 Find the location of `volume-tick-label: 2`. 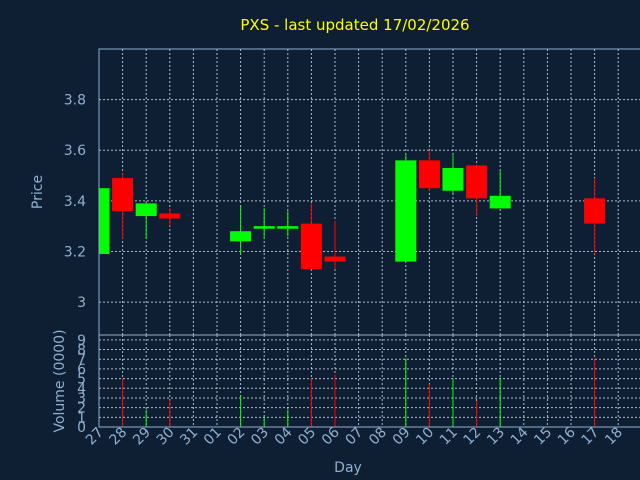

volume-tick-label: 2 is located at coordinates (81, 409).